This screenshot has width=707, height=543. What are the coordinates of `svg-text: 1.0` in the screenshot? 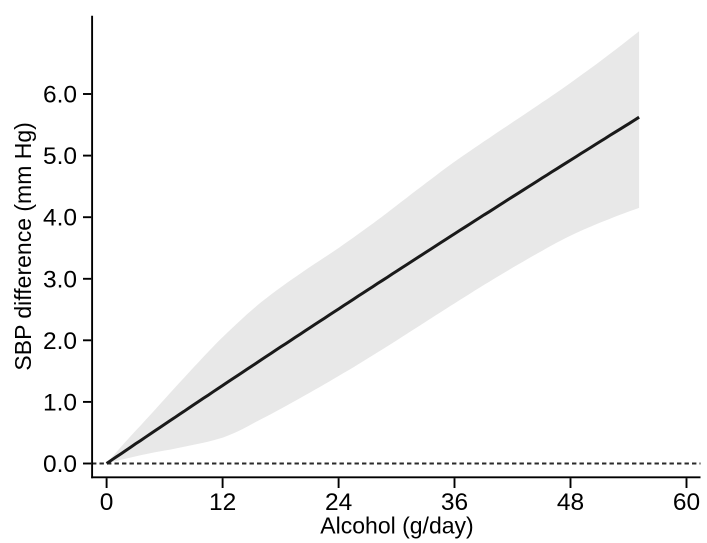 It's located at (60, 402).